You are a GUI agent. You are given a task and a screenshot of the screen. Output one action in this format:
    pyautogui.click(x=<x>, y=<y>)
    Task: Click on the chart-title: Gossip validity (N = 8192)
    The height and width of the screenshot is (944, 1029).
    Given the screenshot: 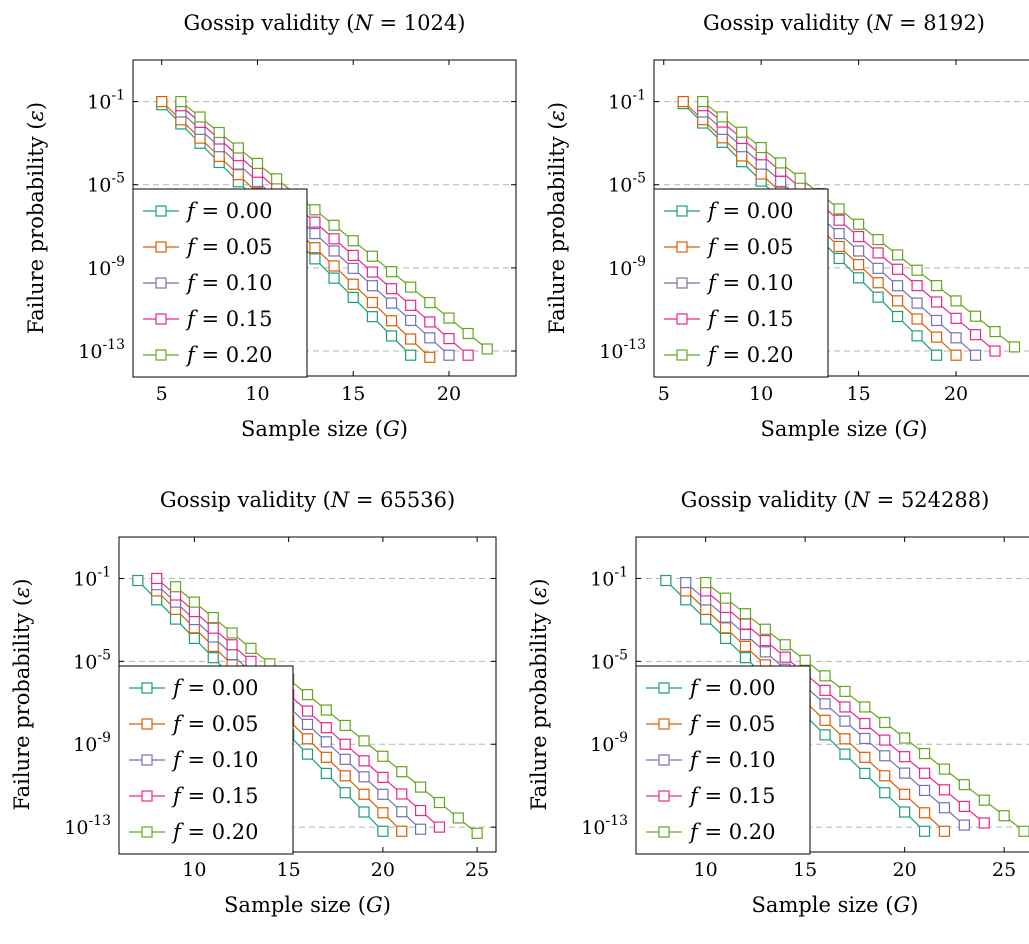 What is the action you would take?
    pyautogui.click(x=844, y=23)
    